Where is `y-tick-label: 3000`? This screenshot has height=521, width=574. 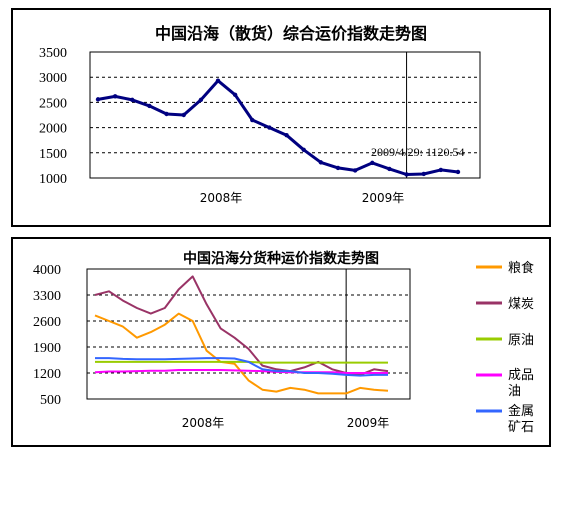 y-tick-label: 3000 is located at coordinates (53, 78).